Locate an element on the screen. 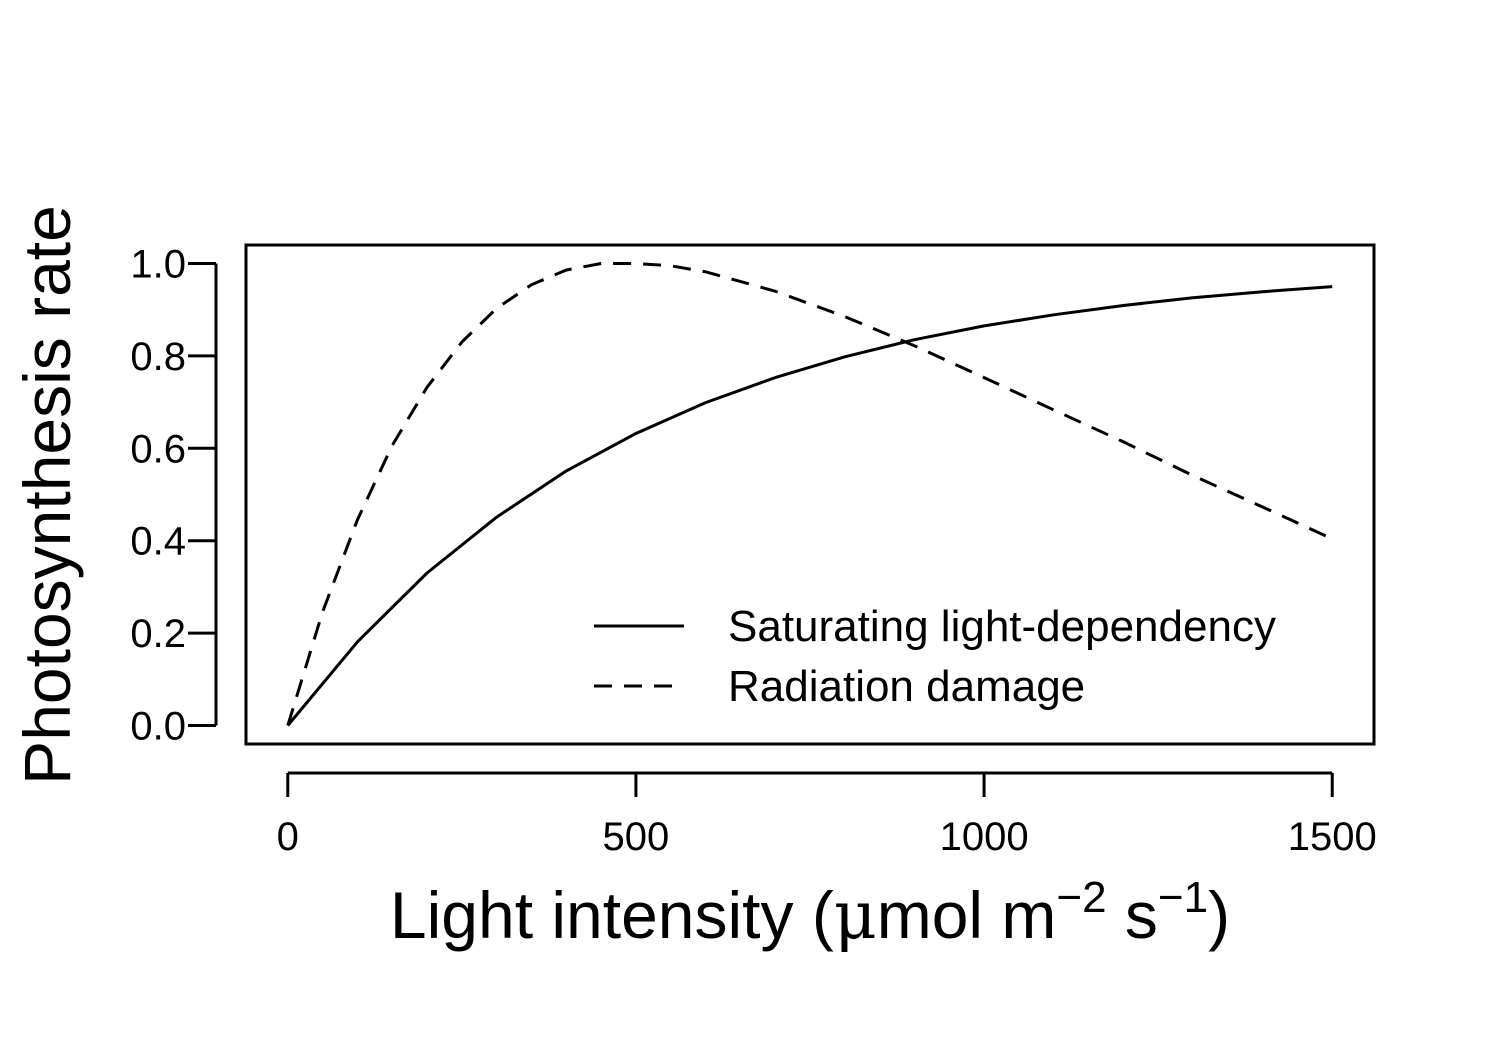 The height and width of the screenshot is (1050, 1500). y-tick-label: 1.0 is located at coordinates (158, 264).